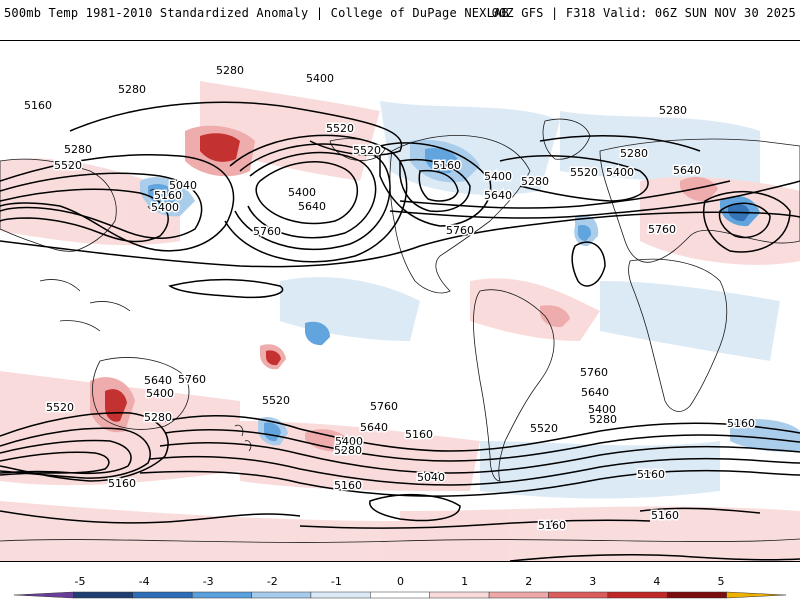 The width and height of the screenshot is (800, 600). I want to click on colorbar-legend: -5 -4 -3 -2 -1 0 1 2 3 4 5, so click(400, 587).